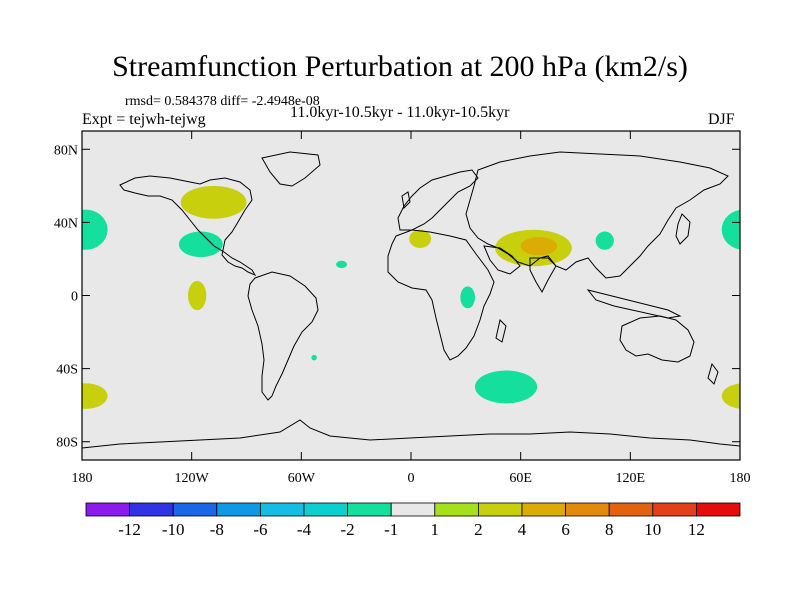 This screenshot has height=600, width=800. Describe the element at coordinates (314, 357) in the screenshot. I see `anomaly-south-atlantic-tiny-negative` at that location.